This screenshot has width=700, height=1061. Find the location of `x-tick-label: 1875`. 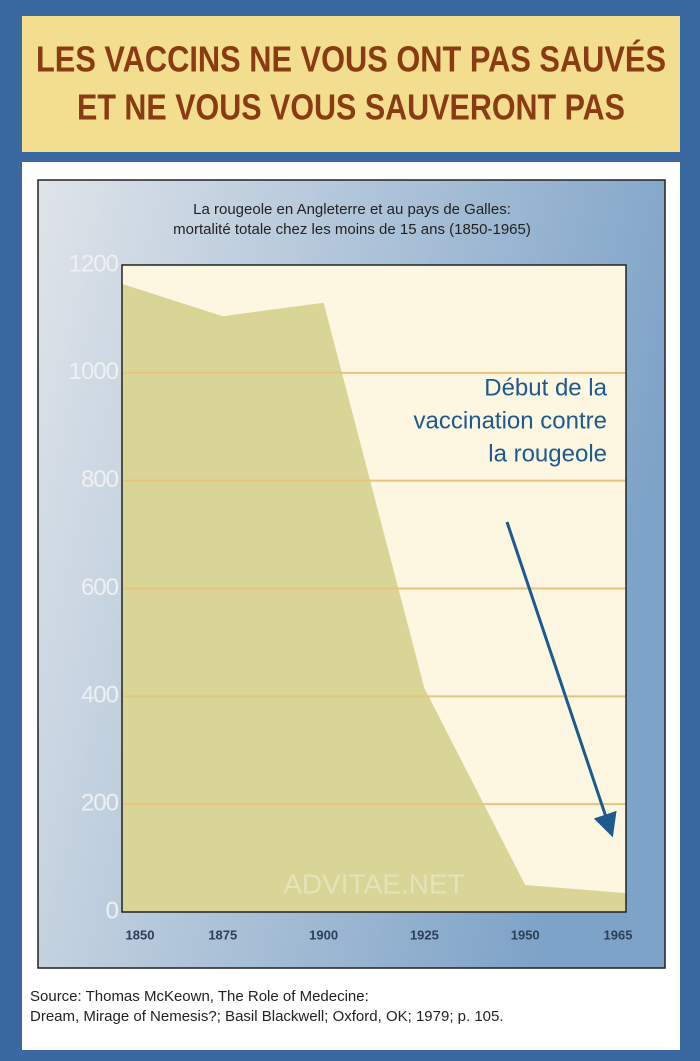

x-tick-label: 1875 is located at coordinates (222, 934).